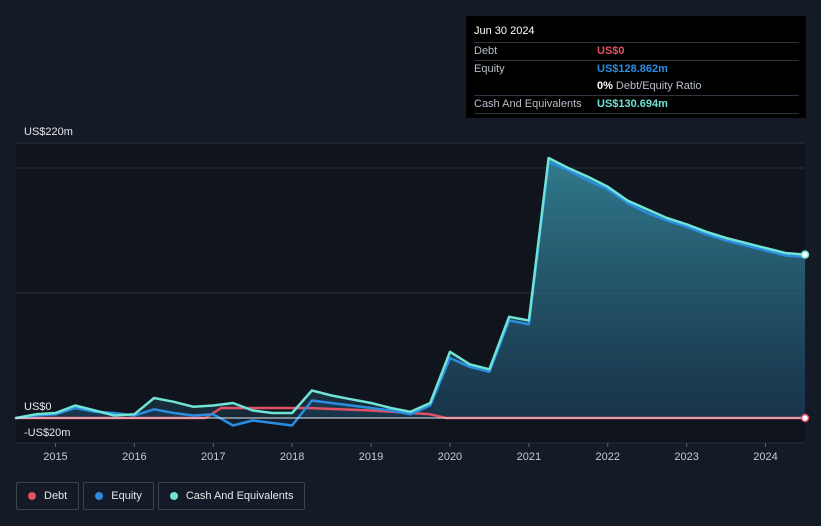  What do you see at coordinates (658, 86) in the screenshot?
I see `tooltip-ratio-text: Debt/Equity Ratio` at bounding box center [658, 86].